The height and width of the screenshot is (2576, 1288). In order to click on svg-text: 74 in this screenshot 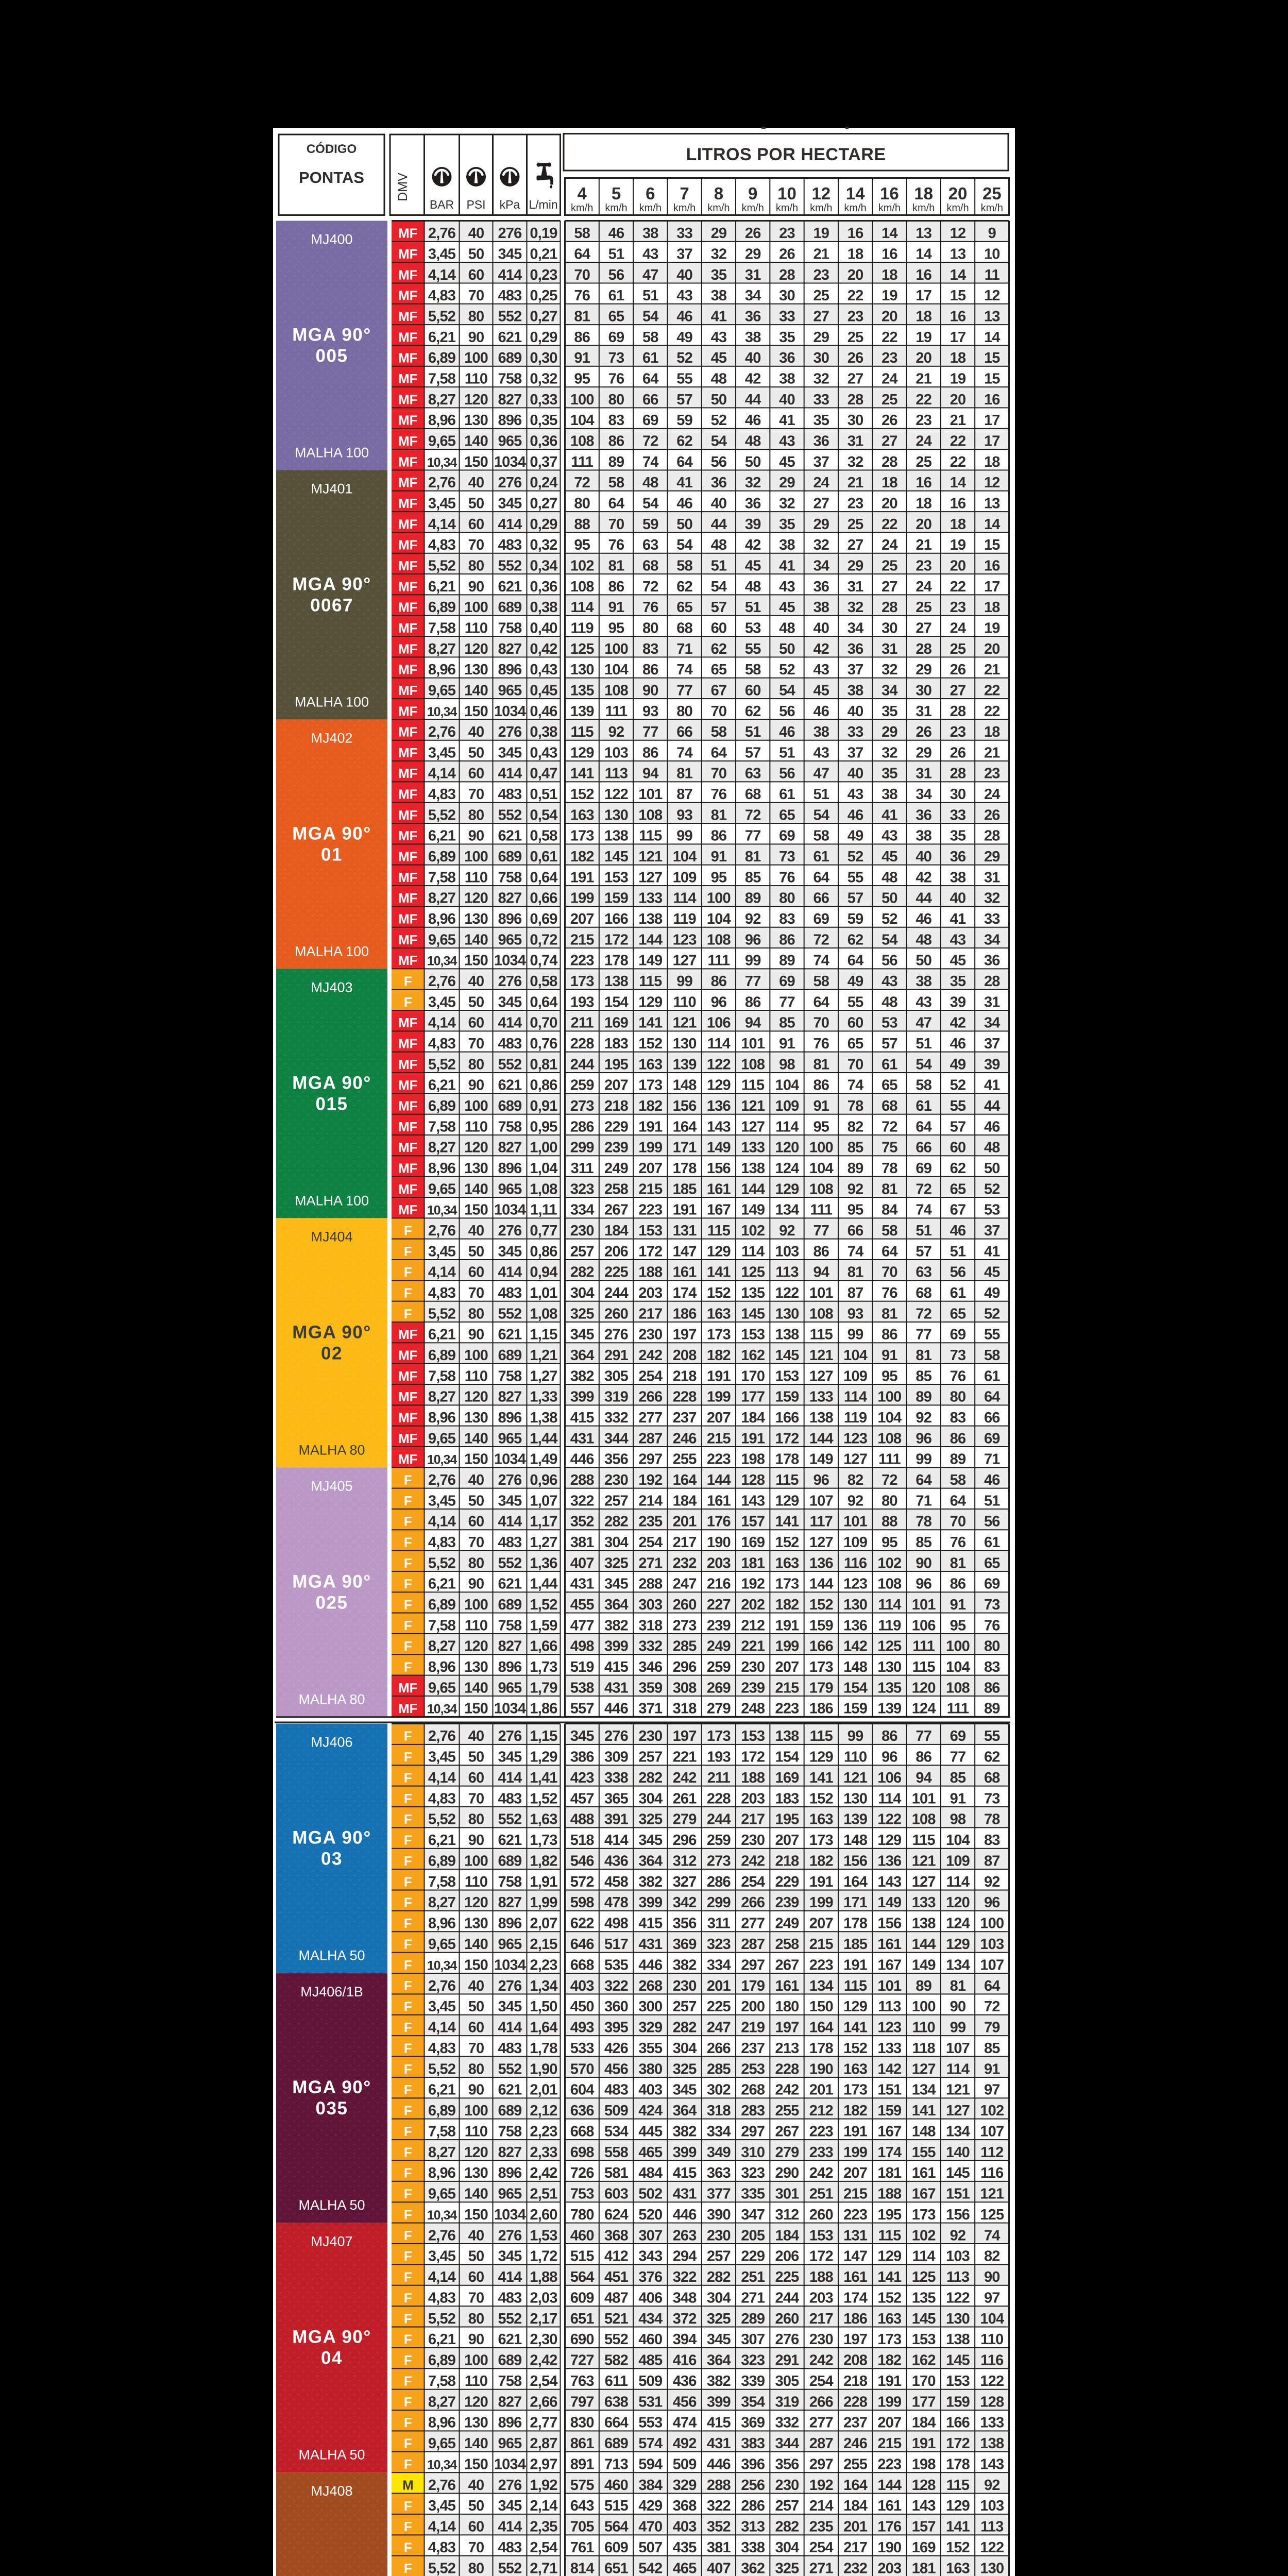, I will do `click(684, 670)`.